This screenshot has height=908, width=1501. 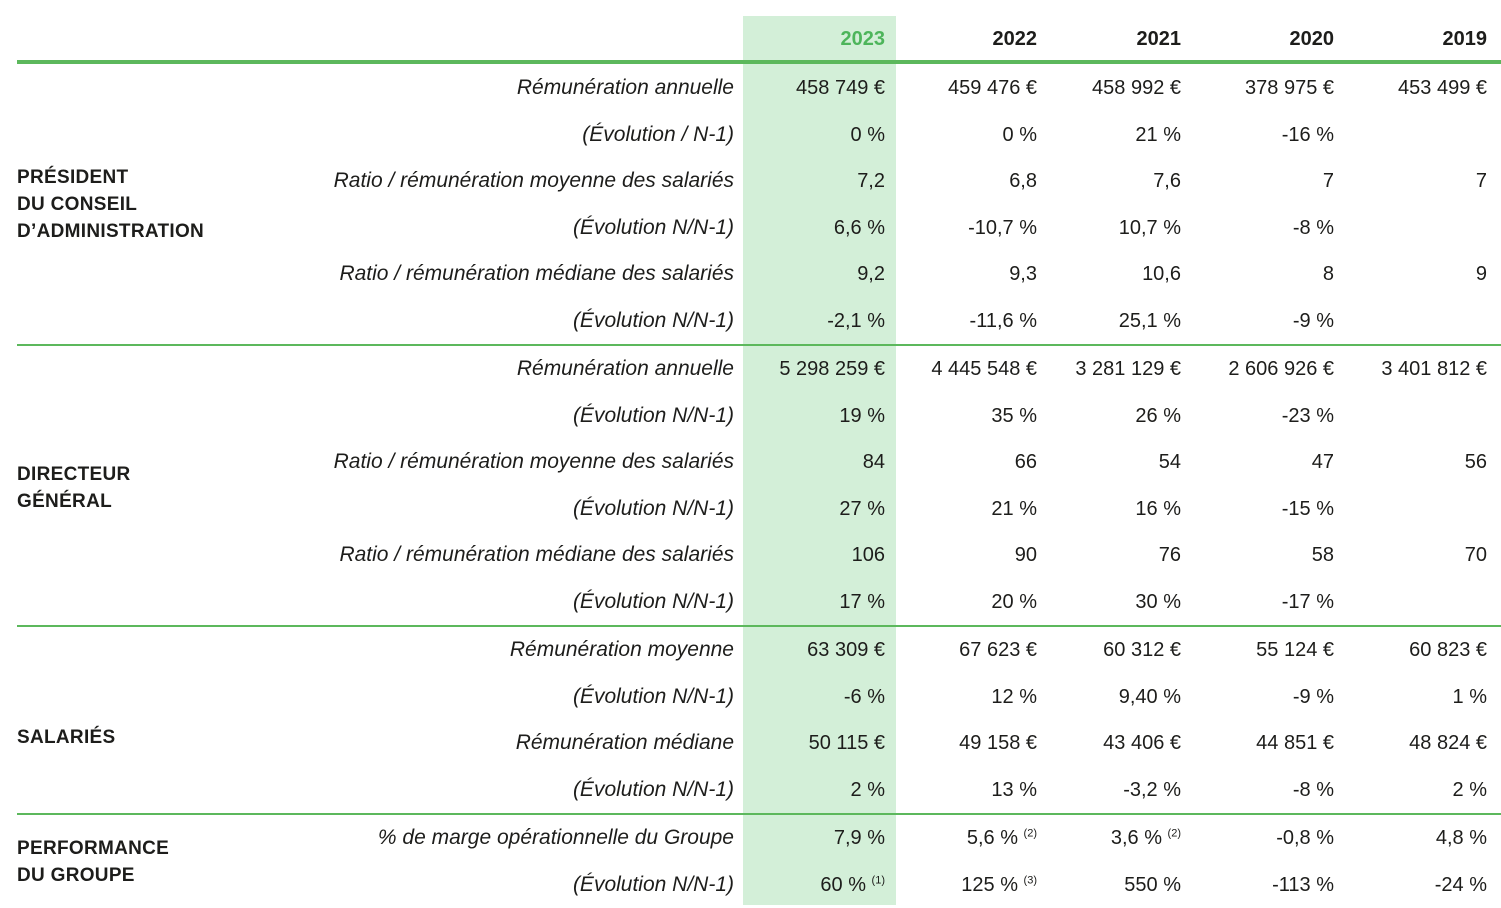 I want to click on cell-value: 60 823 €, so click(x=1448, y=650).